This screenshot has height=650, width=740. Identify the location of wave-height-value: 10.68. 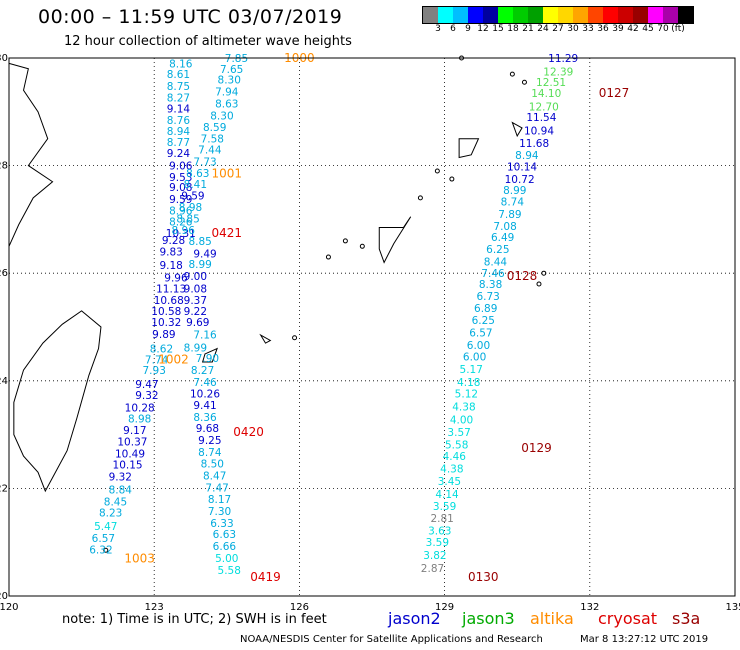
(169, 301).